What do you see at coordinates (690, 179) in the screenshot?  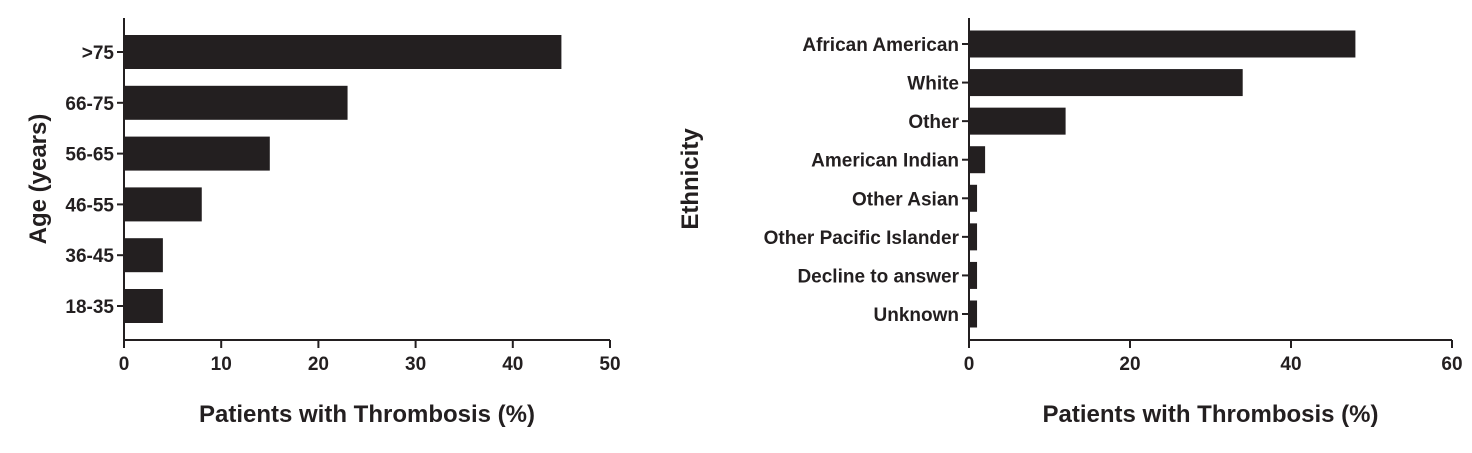 I see `y-axis-title: Ethnicity` at bounding box center [690, 179].